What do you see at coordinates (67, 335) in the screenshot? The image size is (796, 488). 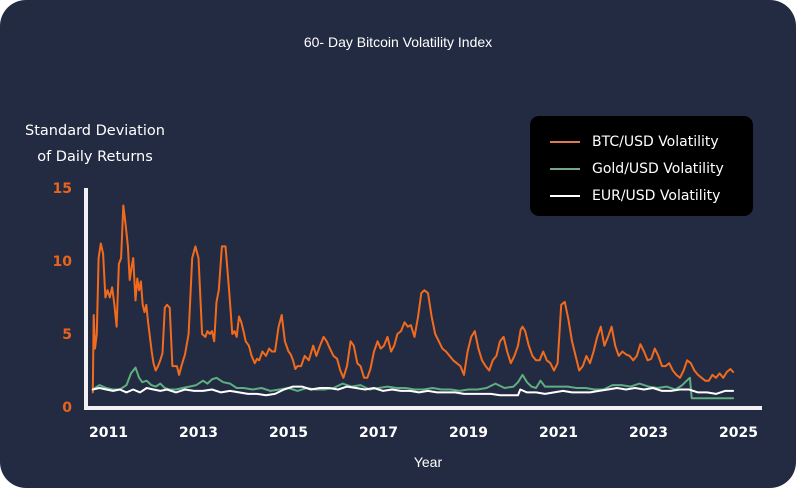 I see `y-tick-label: 5` at bounding box center [67, 335].